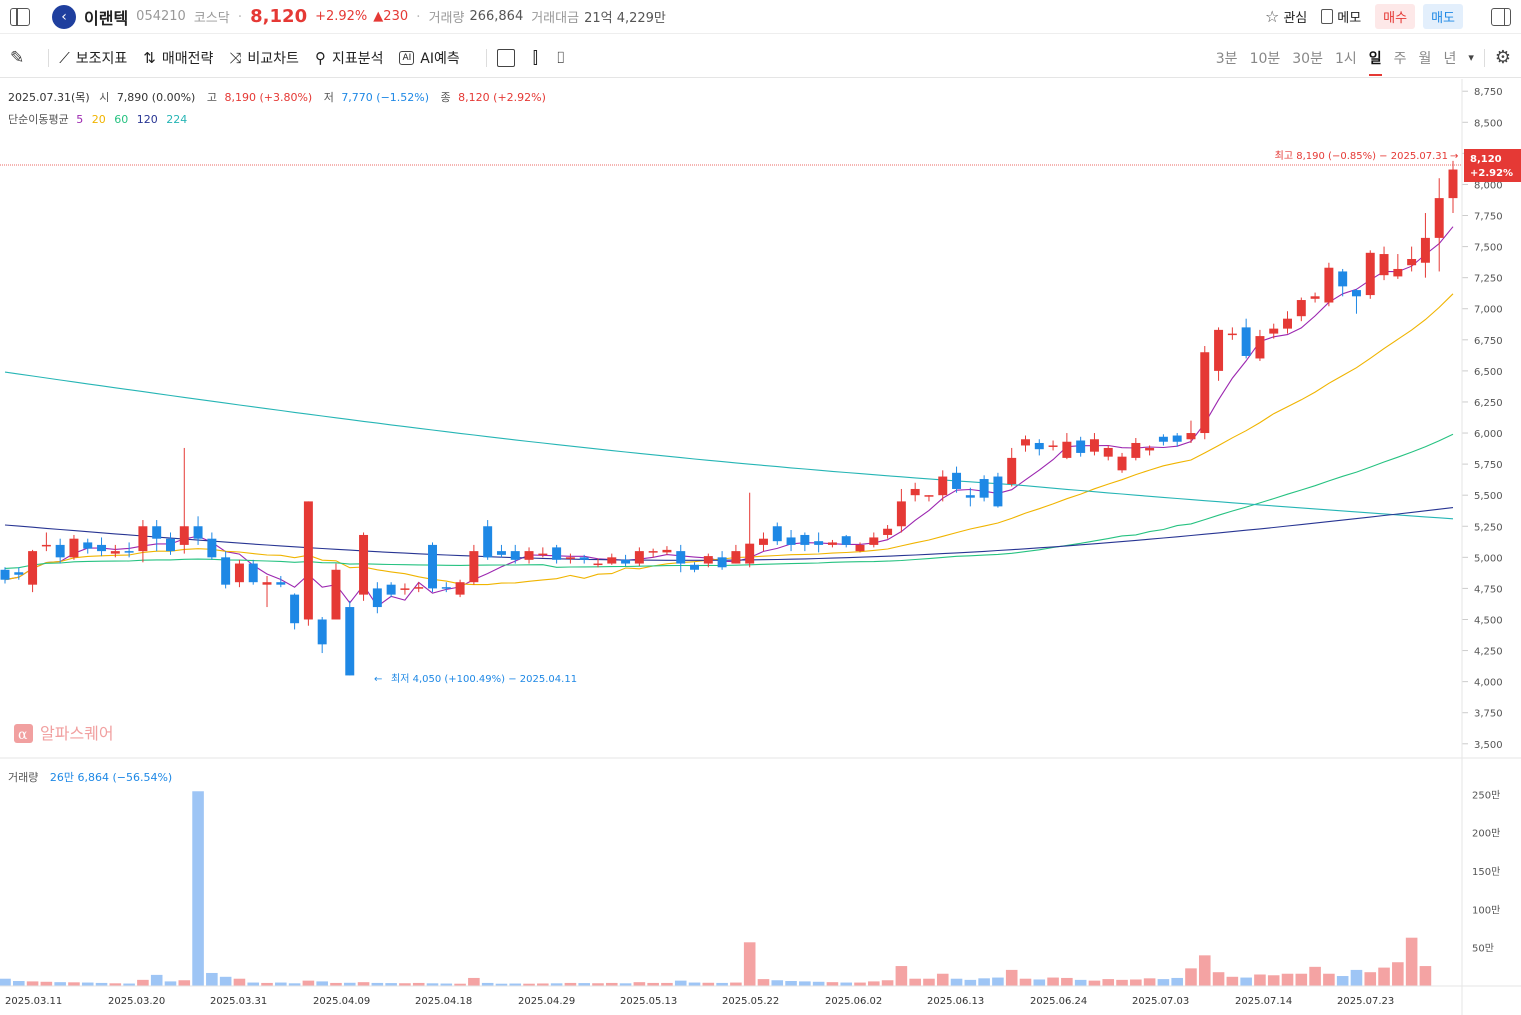 This screenshot has height=1015, width=1521. Describe the element at coordinates (20, 16) in the screenshot. I see `sidebar-toggle-icon` at that location.